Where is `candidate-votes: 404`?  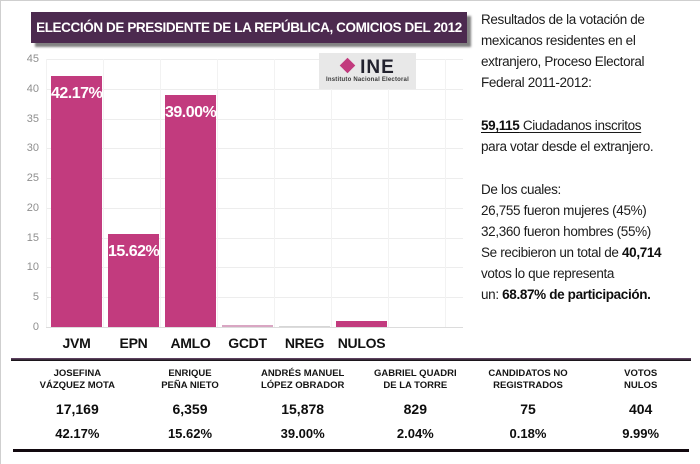
candidate-votes: 404 is located at coordinates (640, 409).